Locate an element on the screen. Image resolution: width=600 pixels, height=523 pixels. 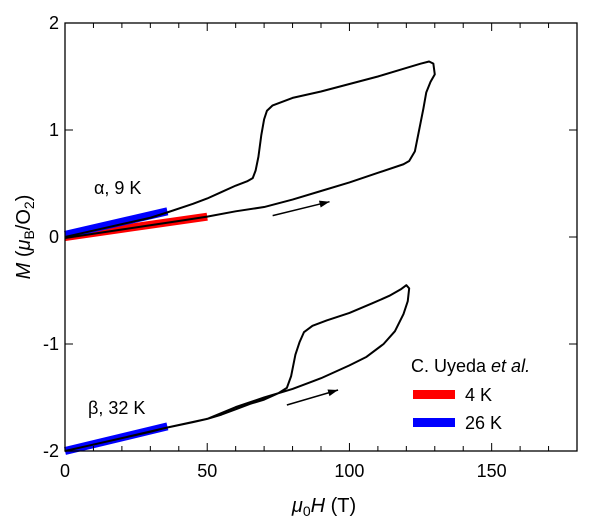
arrow-alpha is located at coordinates (301, 208).